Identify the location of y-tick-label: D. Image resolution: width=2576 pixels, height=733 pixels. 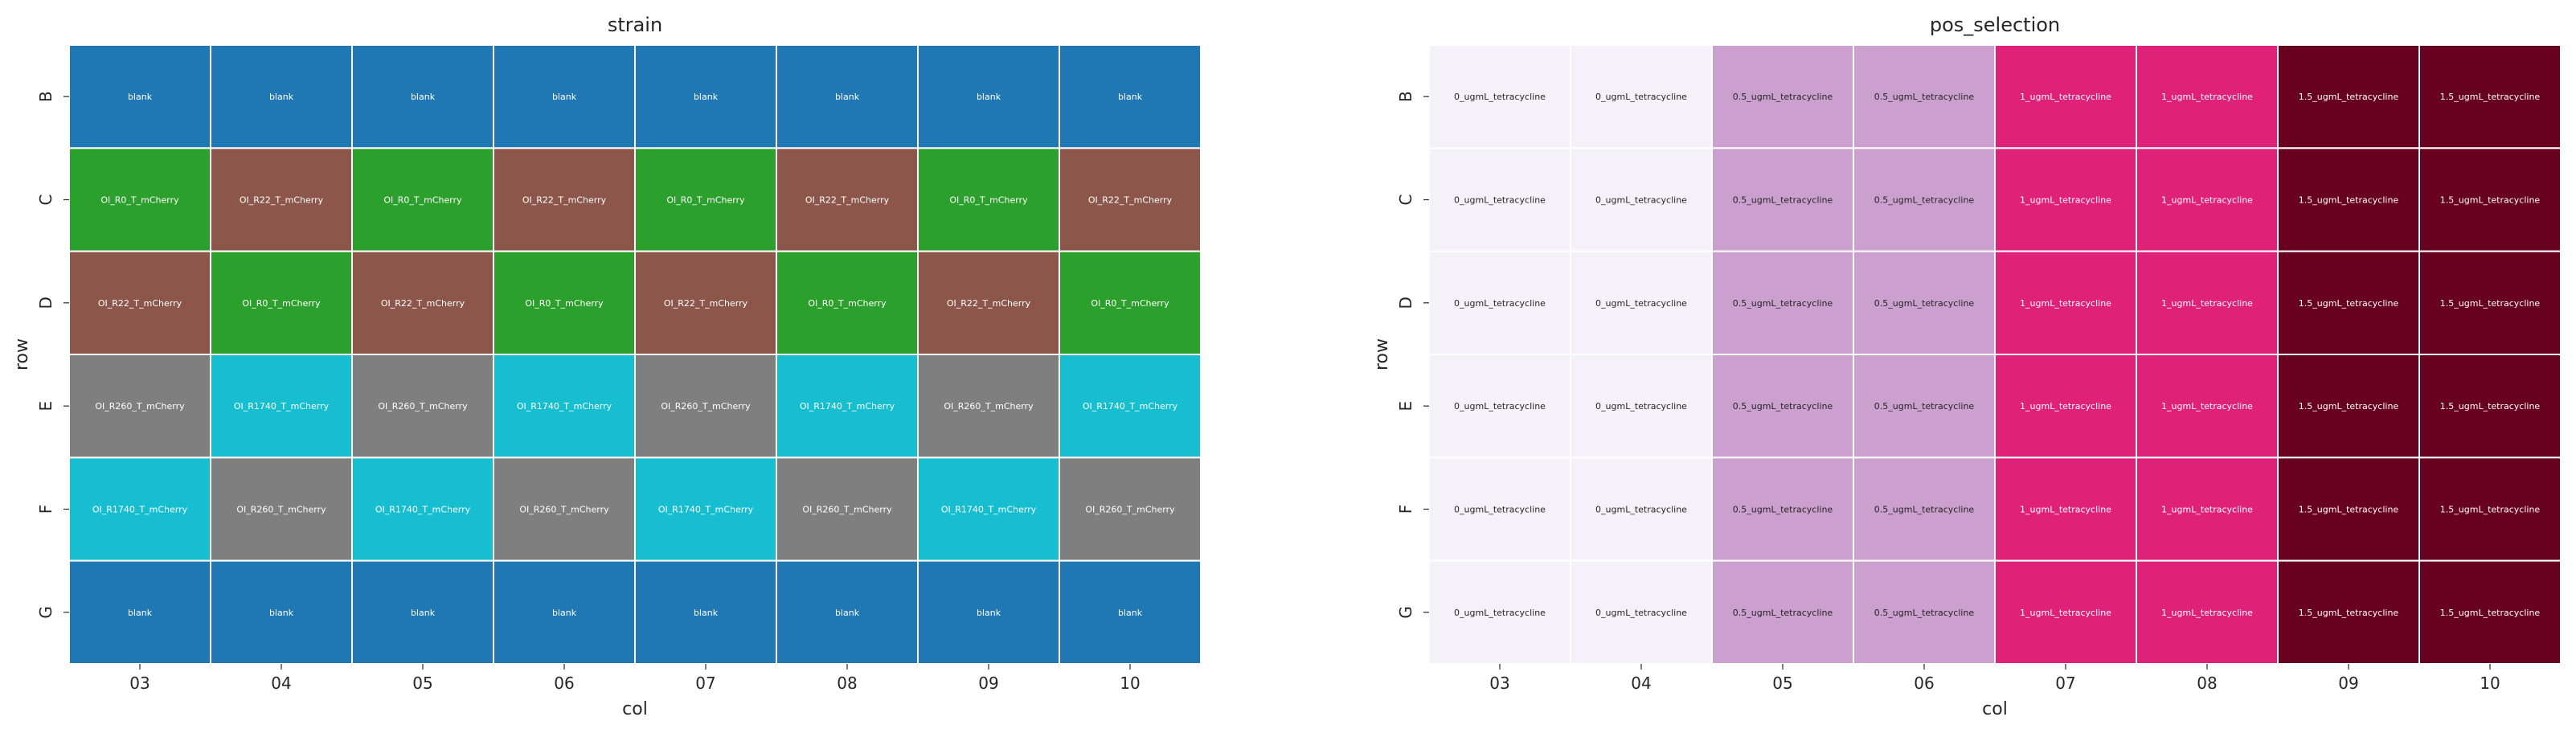
(45, 303).